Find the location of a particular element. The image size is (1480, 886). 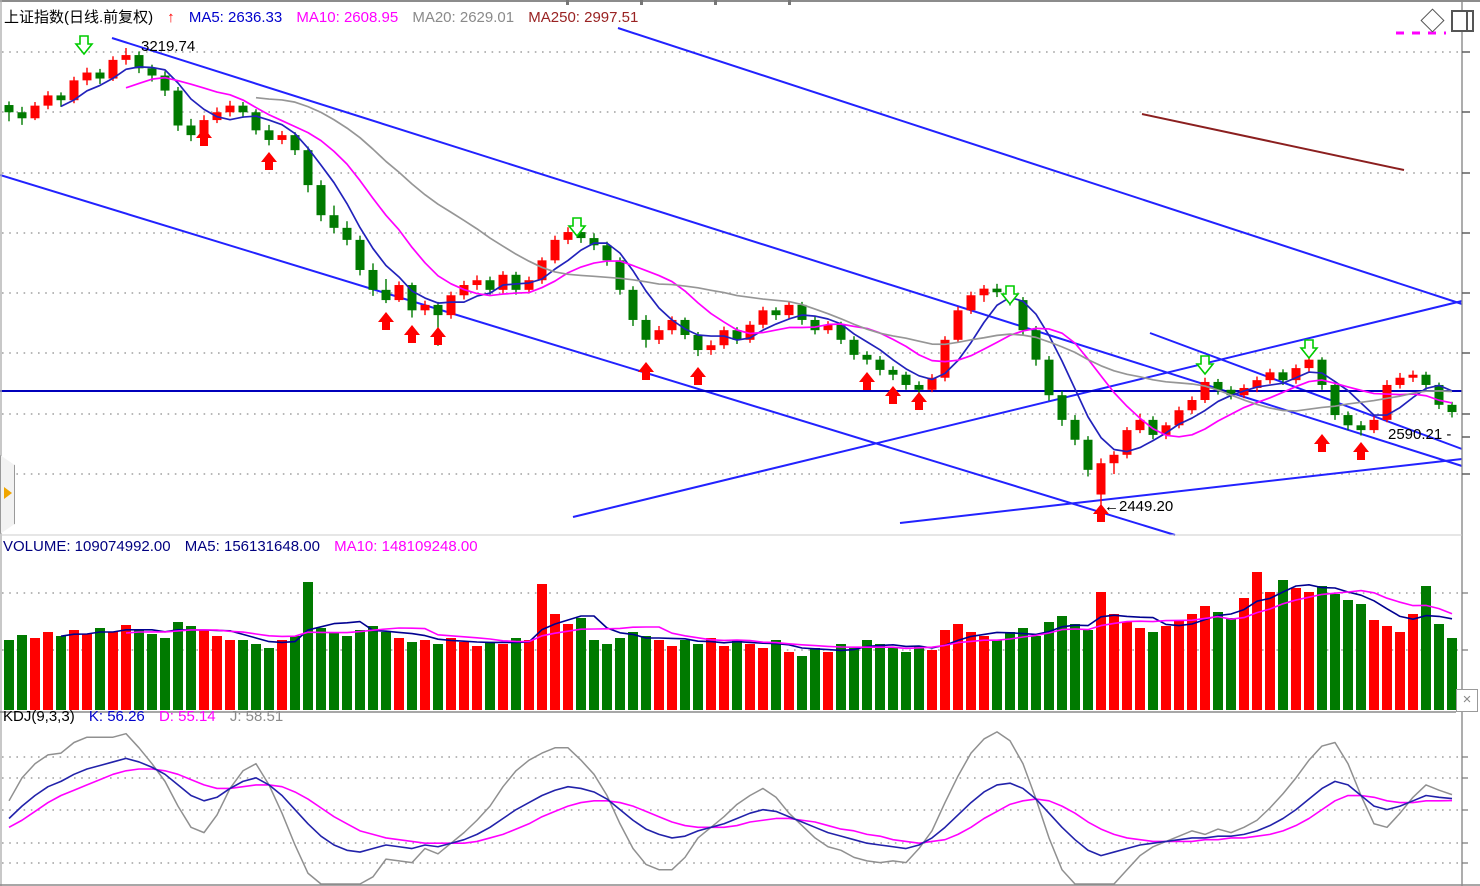

kdj-indicator-name: KDJ(9,3,3) is located at coordinates (39, 716).